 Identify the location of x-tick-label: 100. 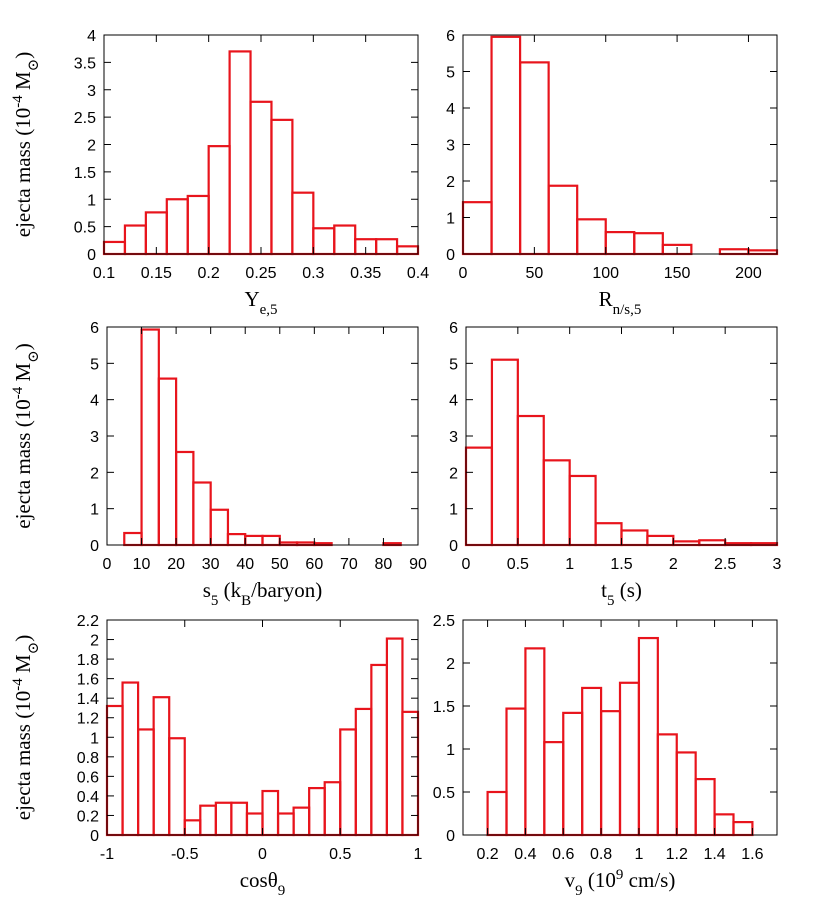
(605, 273).